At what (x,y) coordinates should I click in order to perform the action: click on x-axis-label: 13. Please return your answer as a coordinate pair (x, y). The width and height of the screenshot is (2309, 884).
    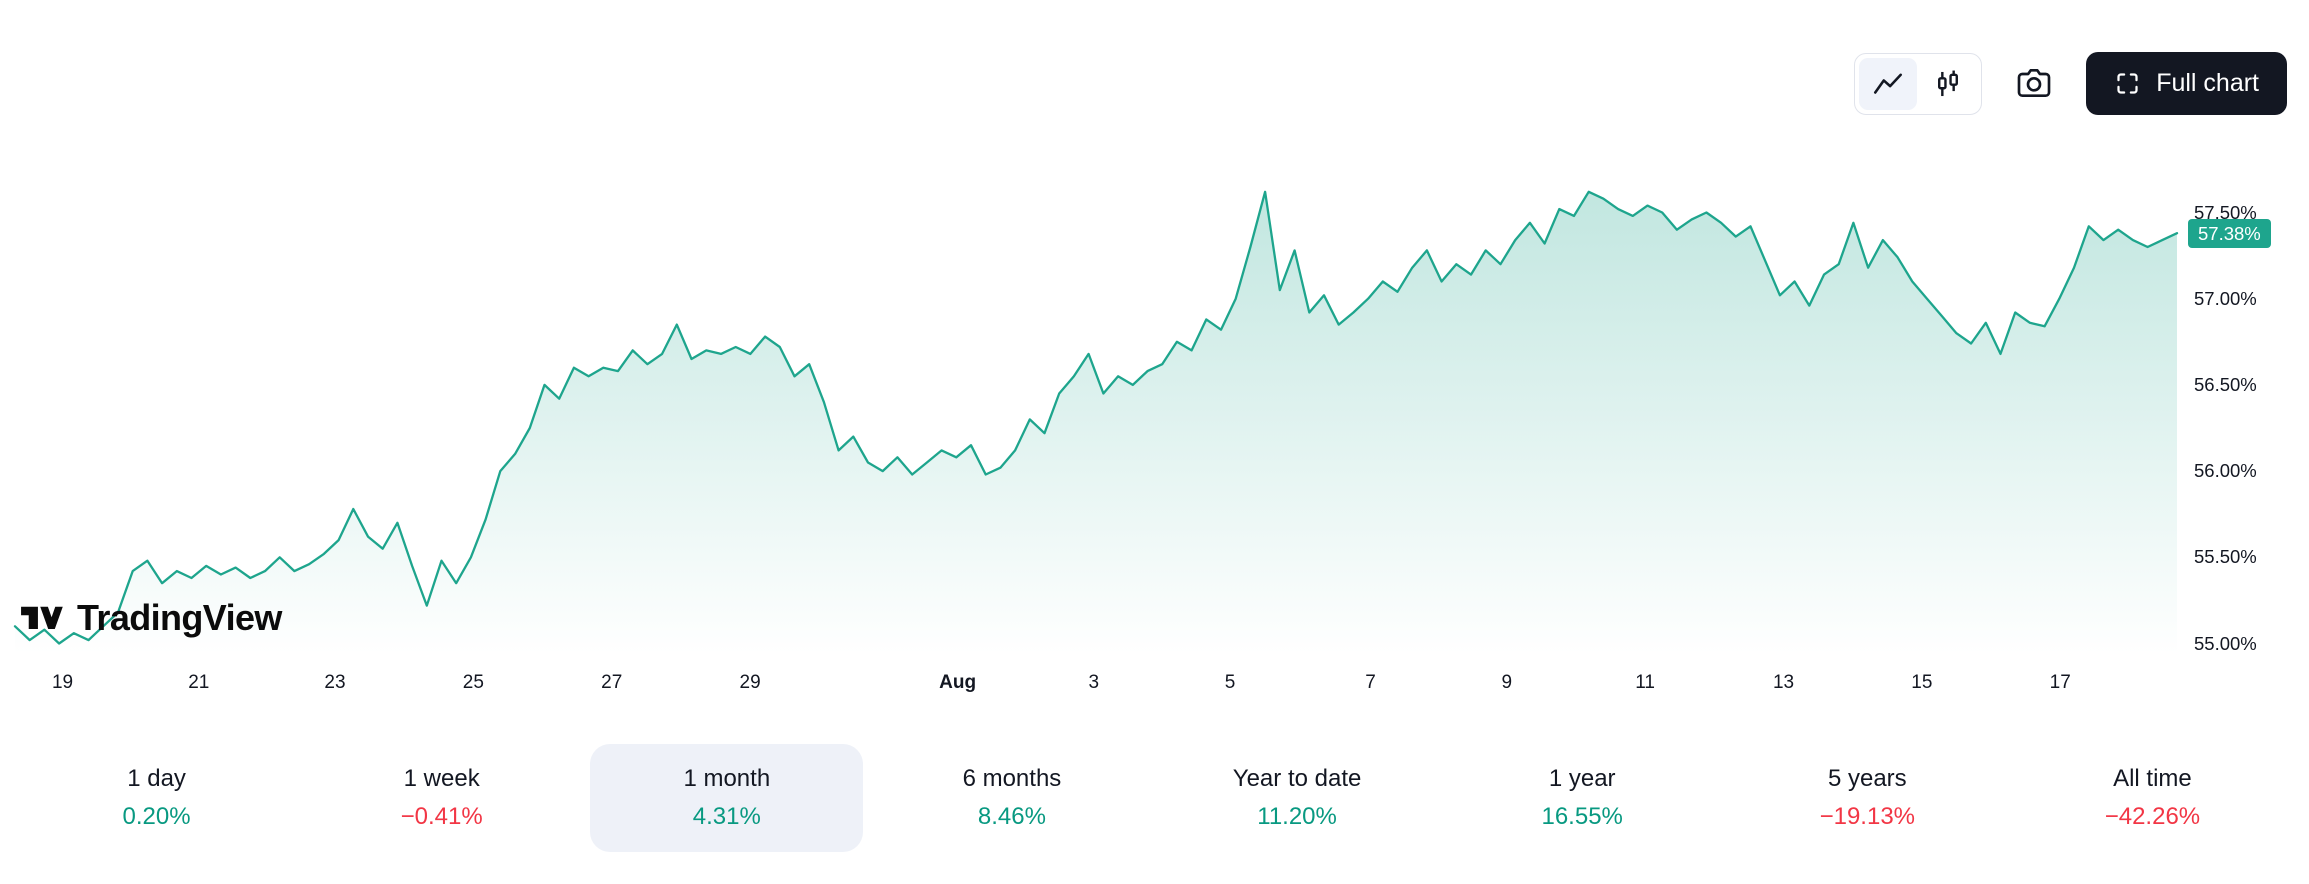
    Looking at the image, I should click on (1783, 682).